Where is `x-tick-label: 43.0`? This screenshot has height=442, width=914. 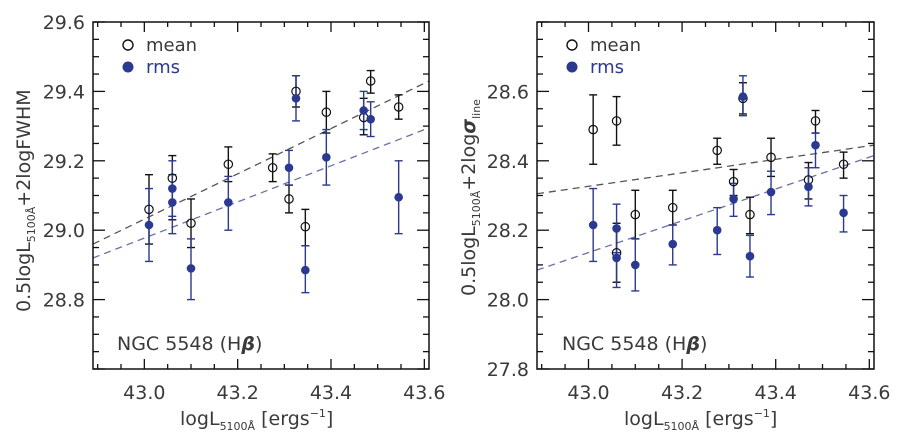
x-tick-label: 43.0 is located at coordinates (144, 393).